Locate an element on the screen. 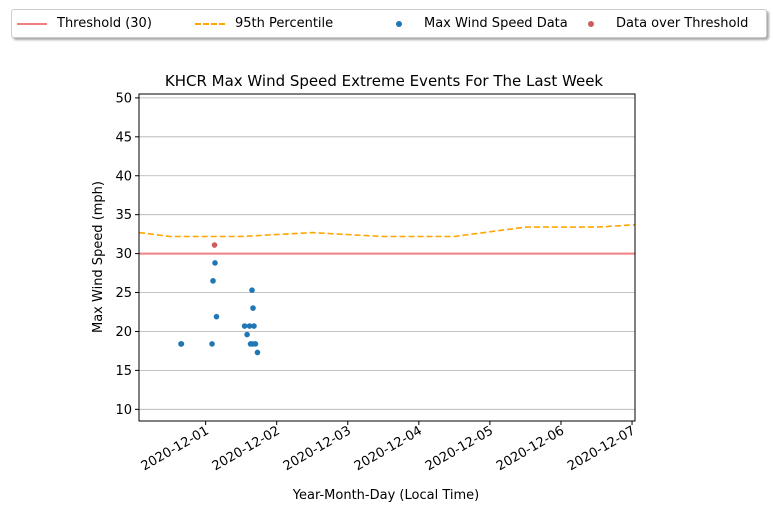  y-tick-label: 40 is located at coordinates (123, 176).